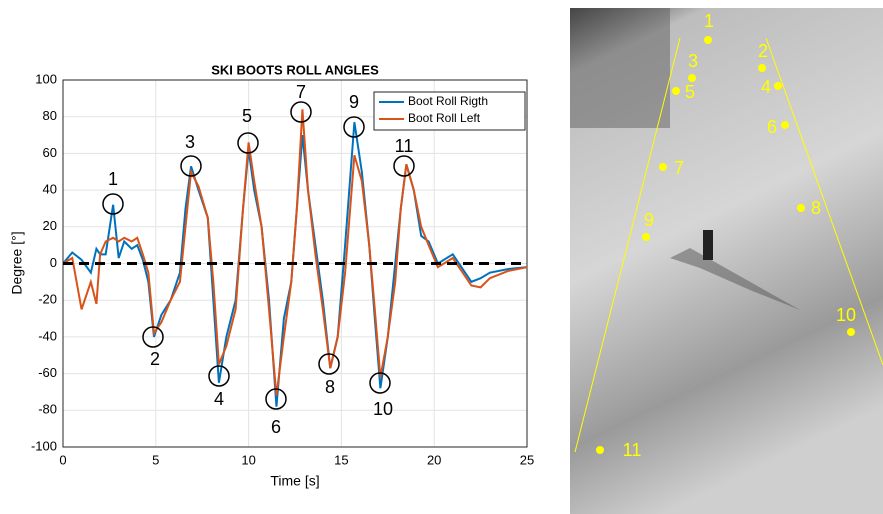  I want to click on photo-label: 6, so click(772, 127).